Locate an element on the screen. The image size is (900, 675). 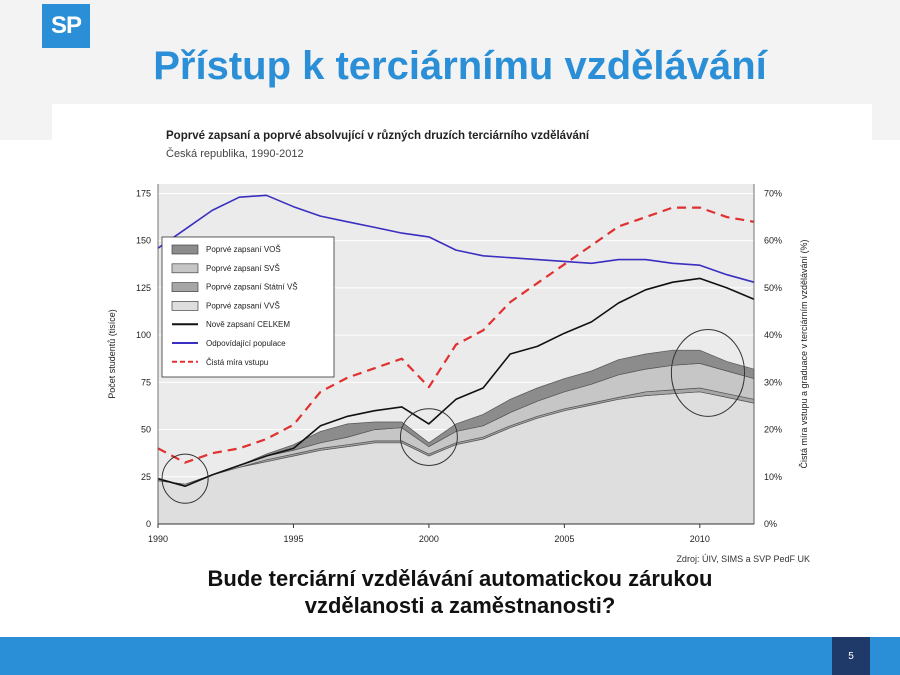
x-tick-label: 2005 is located at coordinates (564, 539).